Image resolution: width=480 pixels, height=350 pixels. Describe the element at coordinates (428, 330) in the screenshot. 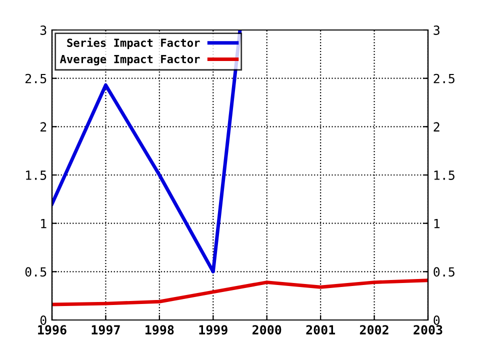

I see `x-tick-label: 2003` at that location.